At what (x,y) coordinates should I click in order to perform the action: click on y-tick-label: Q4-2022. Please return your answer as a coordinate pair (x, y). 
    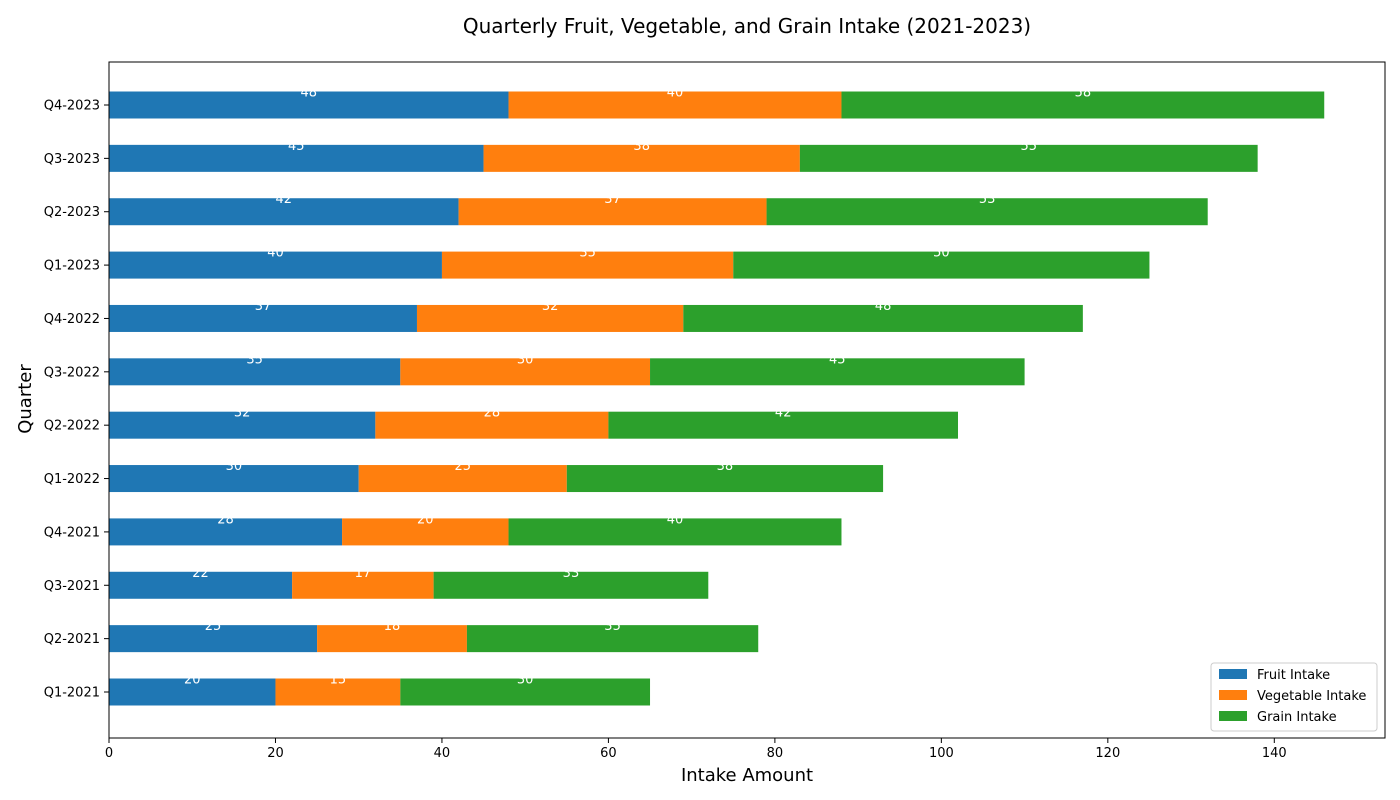
    Looking at the image, I should click on (72, 319).